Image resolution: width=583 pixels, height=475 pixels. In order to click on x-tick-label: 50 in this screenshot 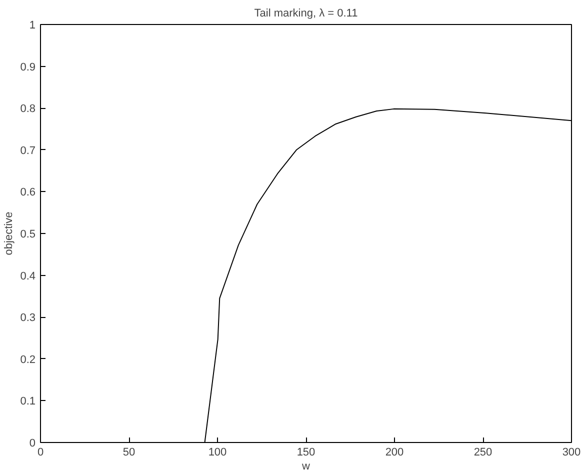, I will do `click(129, 452)`.